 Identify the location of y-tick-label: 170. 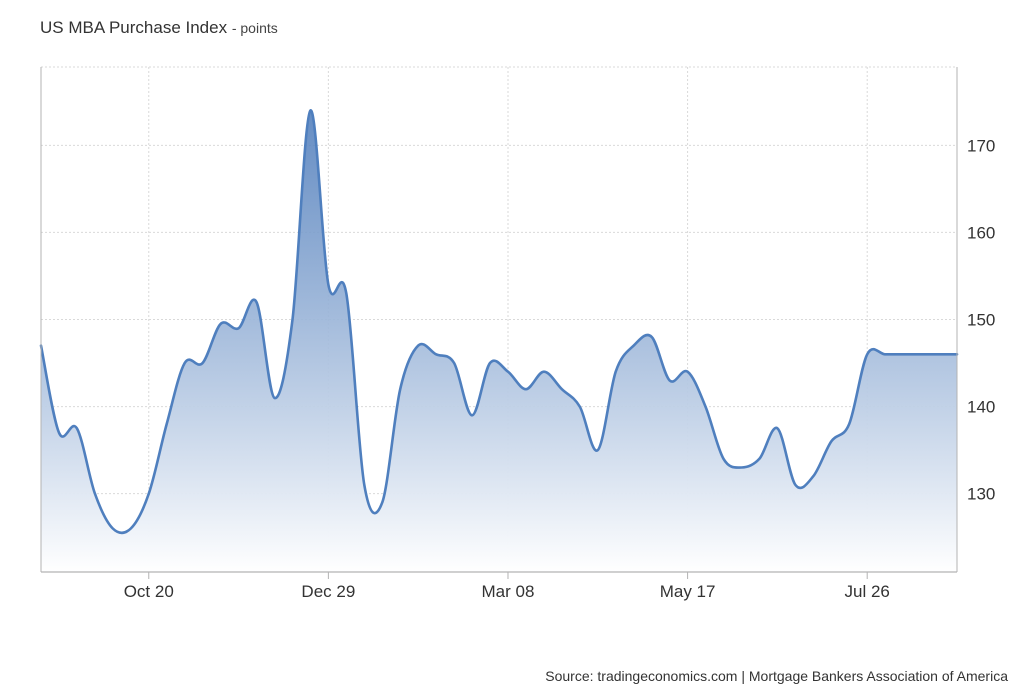
(981, 145).